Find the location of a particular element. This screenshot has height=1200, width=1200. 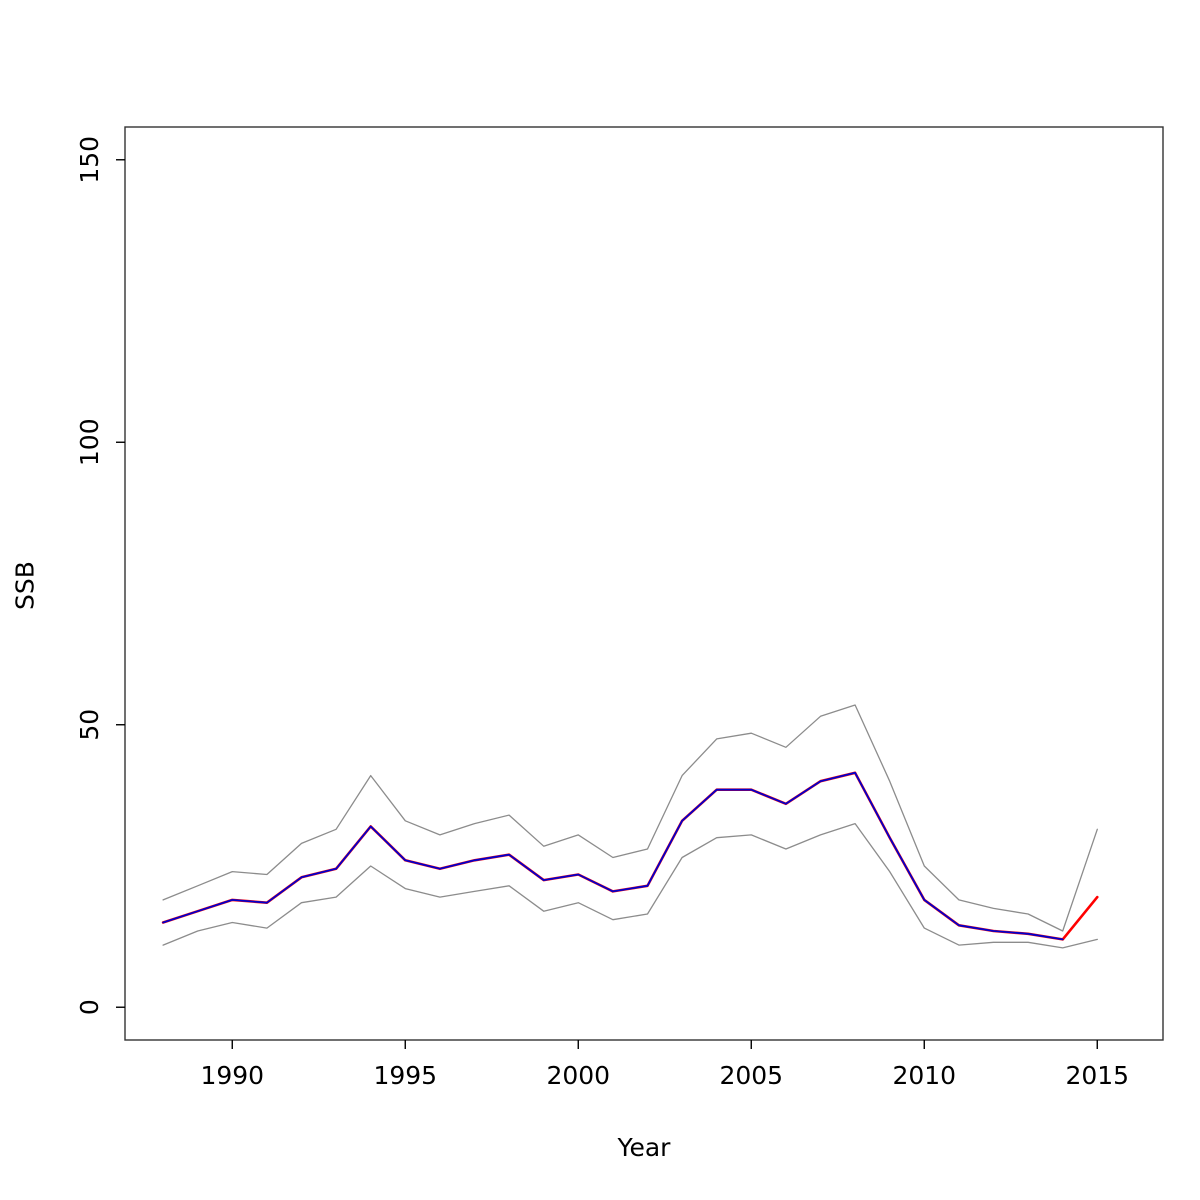

series-ssb-estimate-blue is located at coordinates (613, 856).